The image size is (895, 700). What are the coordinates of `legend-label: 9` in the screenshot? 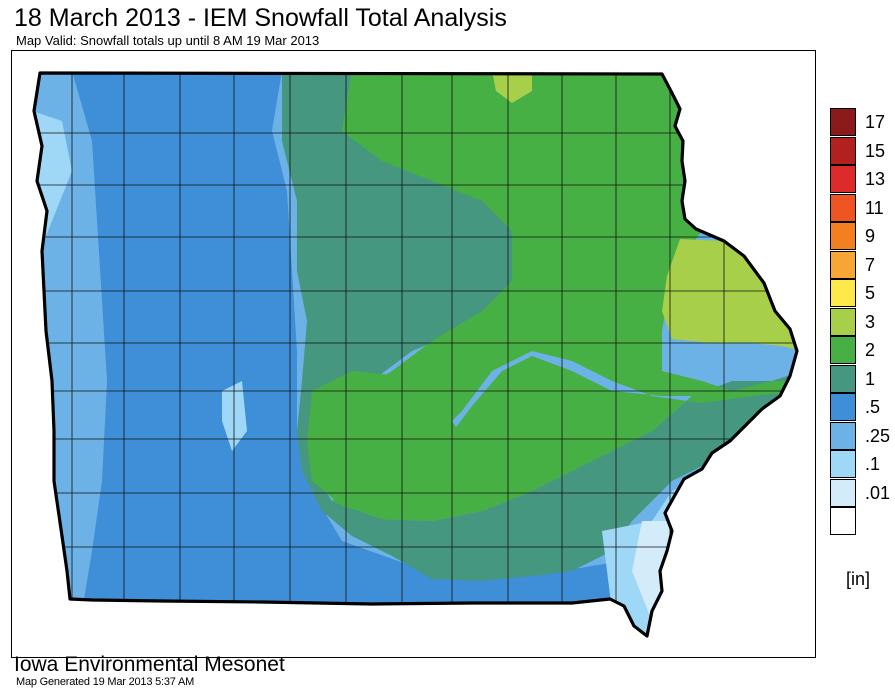 It's located at (870, 236).